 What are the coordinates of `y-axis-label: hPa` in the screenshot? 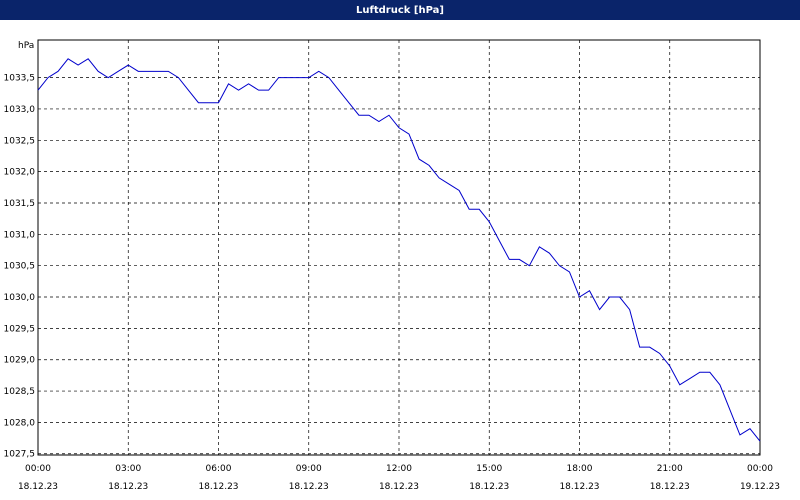 It's located at (26, 46).